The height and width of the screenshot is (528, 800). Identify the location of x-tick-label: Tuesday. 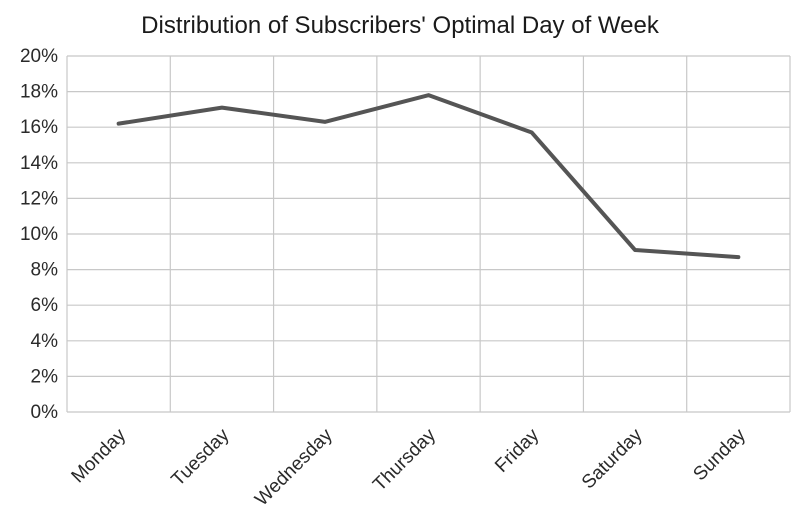
(201, 457).